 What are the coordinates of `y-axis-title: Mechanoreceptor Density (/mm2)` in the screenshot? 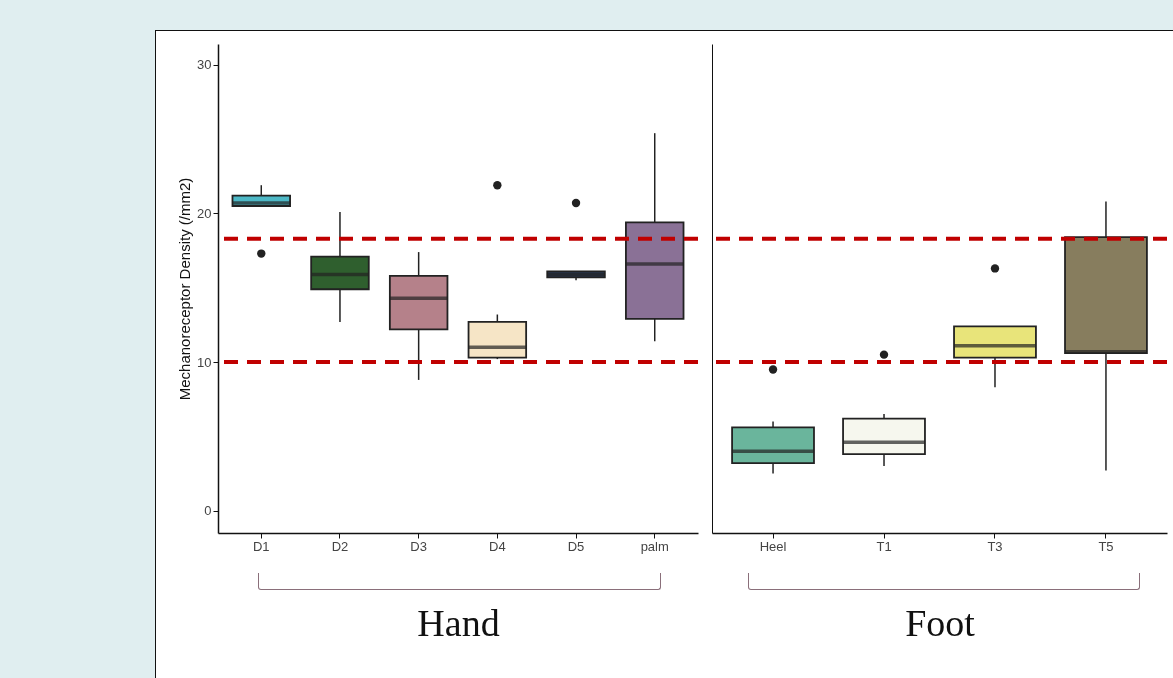 It's located at (185, 289).